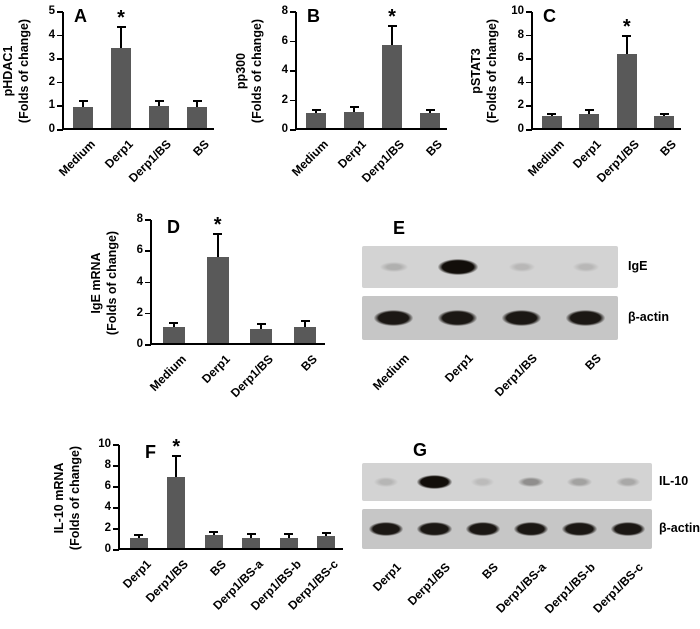 This screenshot has width=700, height=629. Describe the element at coordinates (80, 16) in the screenshot. I see `panel-label: A` at that location.